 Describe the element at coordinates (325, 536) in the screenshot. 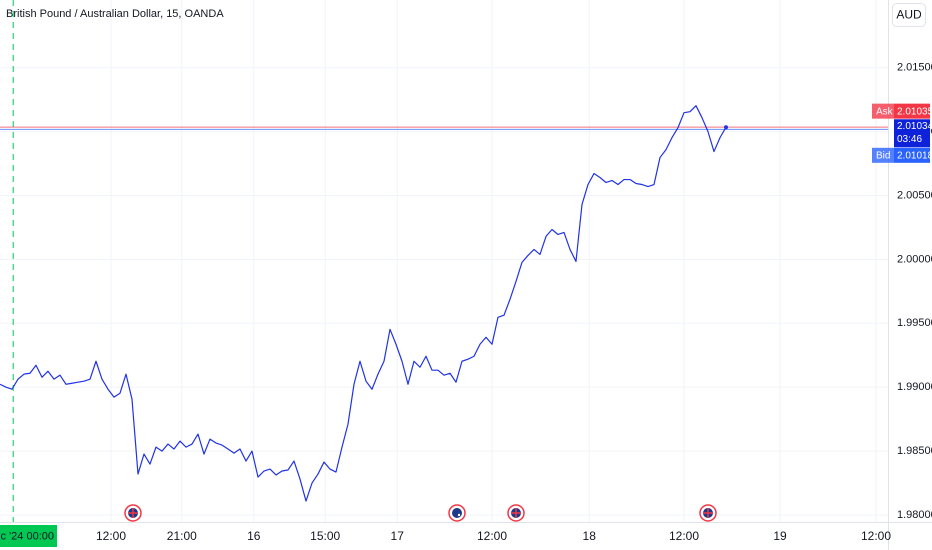

I see `x-tick-label: 15:00` at that location.